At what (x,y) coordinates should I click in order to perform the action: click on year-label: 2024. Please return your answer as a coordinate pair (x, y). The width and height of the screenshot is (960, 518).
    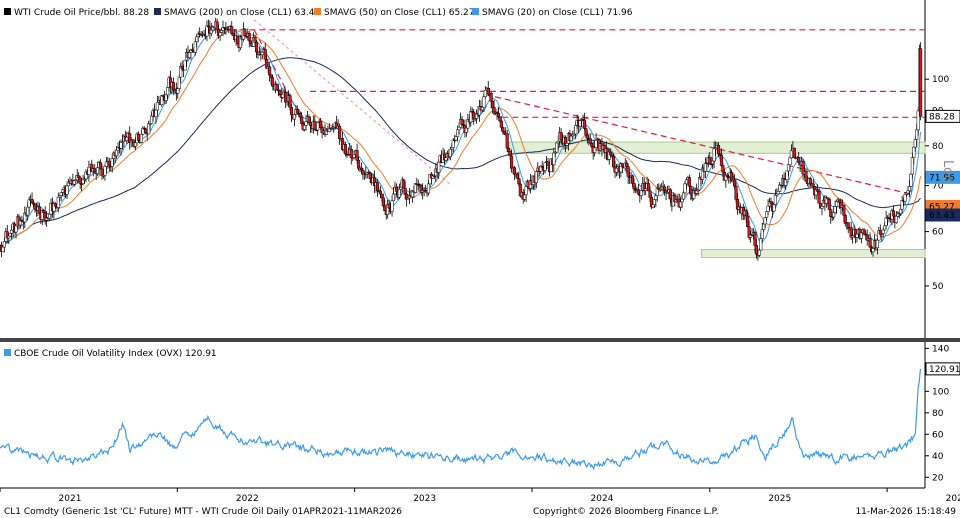
    Looking at the image, I should click on (602, 499).